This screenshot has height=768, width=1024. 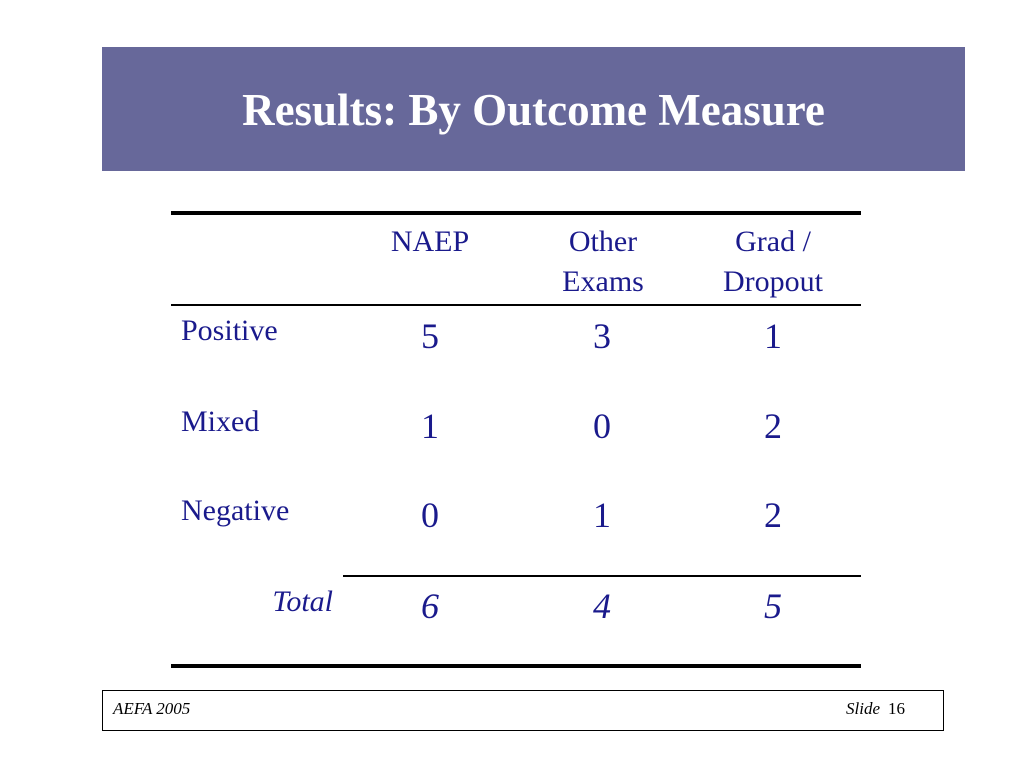 What do you see at coordinates (773, 606) in the screenshot?
I see `total-cell: 5` at bounding box center [773, 606].